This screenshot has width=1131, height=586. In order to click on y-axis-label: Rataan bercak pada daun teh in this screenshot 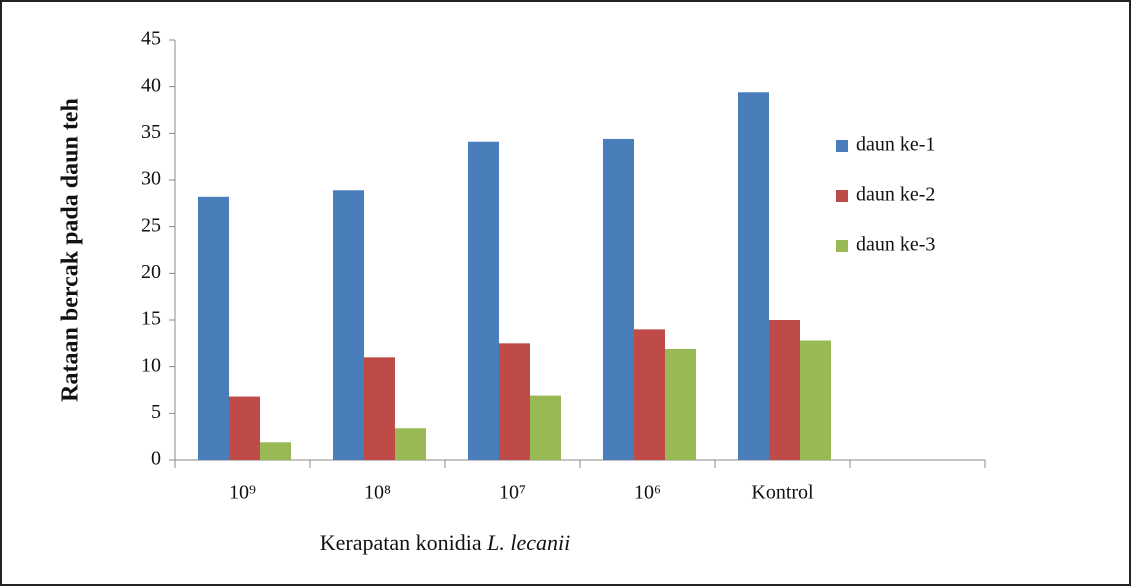, I will do `click(71, 250)`.